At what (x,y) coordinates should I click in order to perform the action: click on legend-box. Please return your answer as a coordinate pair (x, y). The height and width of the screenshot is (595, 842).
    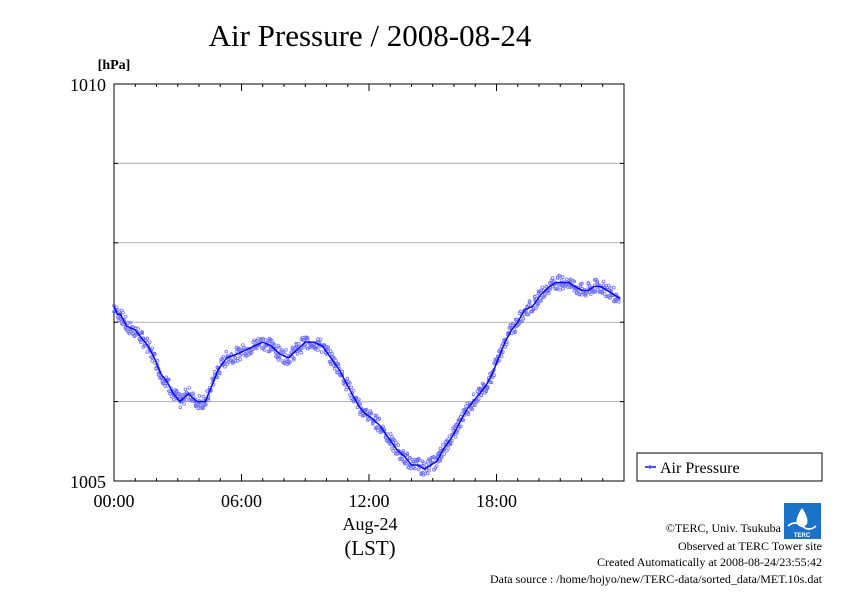
    Looking at the image, I should click on (729, 467).